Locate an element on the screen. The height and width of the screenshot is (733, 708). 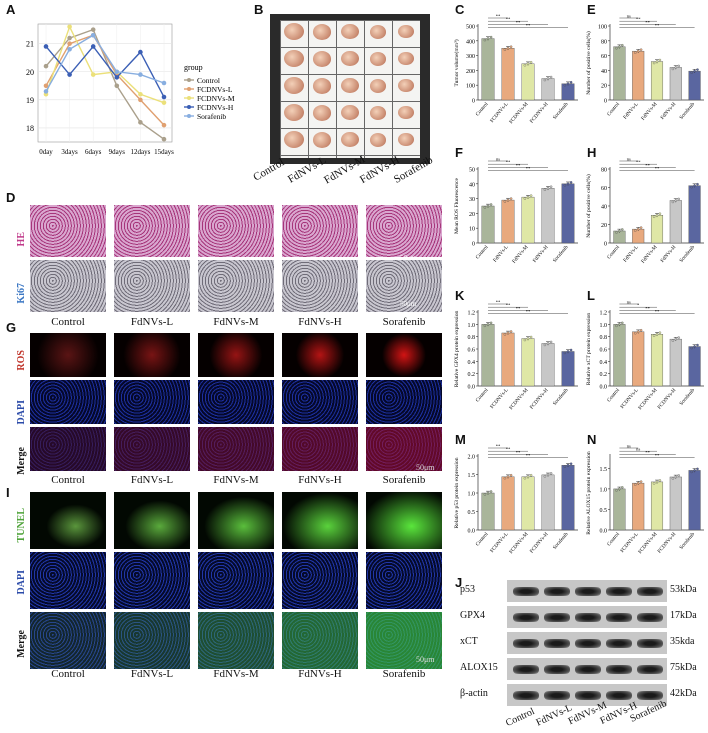
x-tick-label: 9days is located at coordinates (117, 152).